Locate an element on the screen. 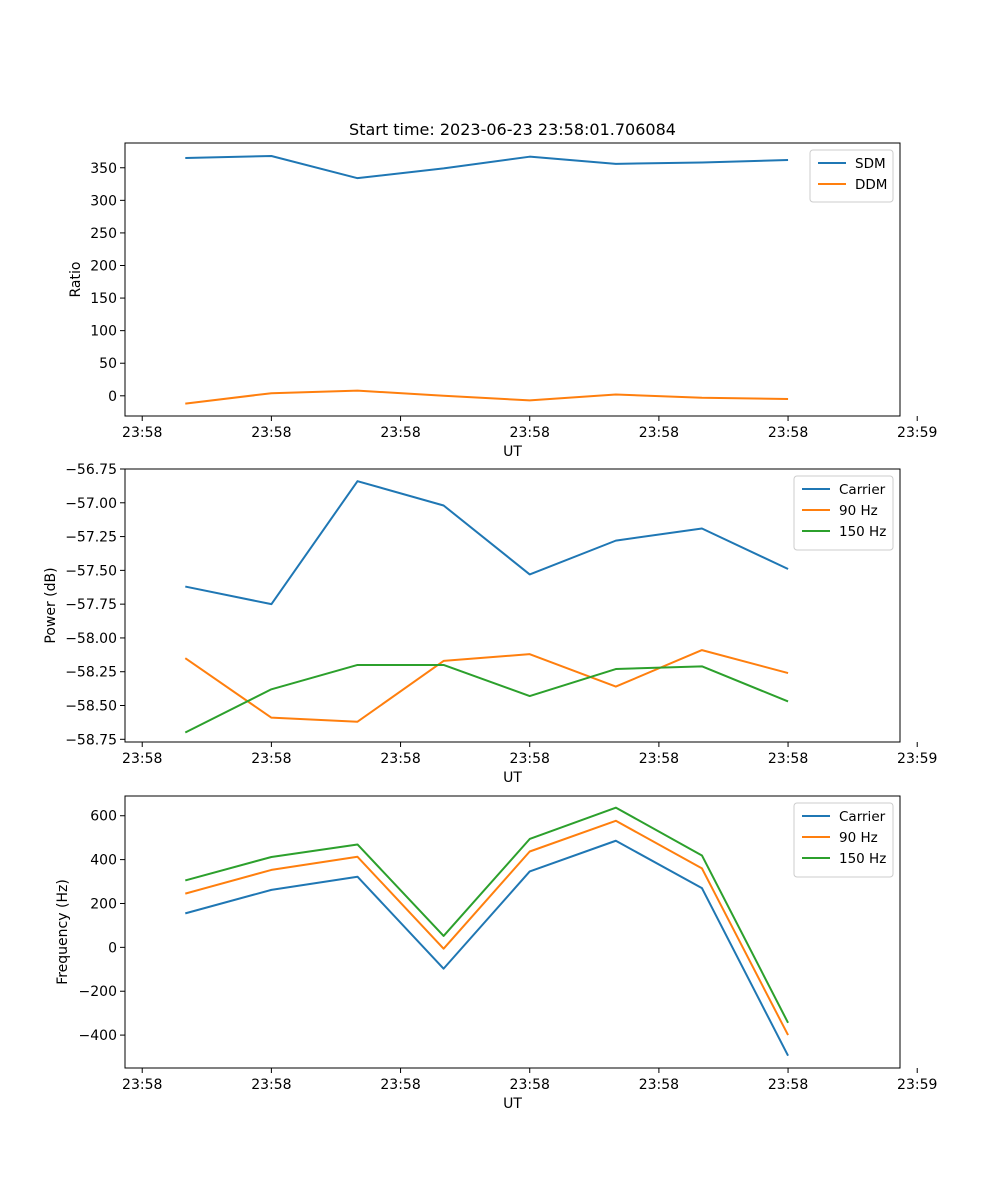 Image resolution: width=1000 pixels, height=1200 pixels. y-axis-label: Power (dB) is located at coordinates (51, 605).